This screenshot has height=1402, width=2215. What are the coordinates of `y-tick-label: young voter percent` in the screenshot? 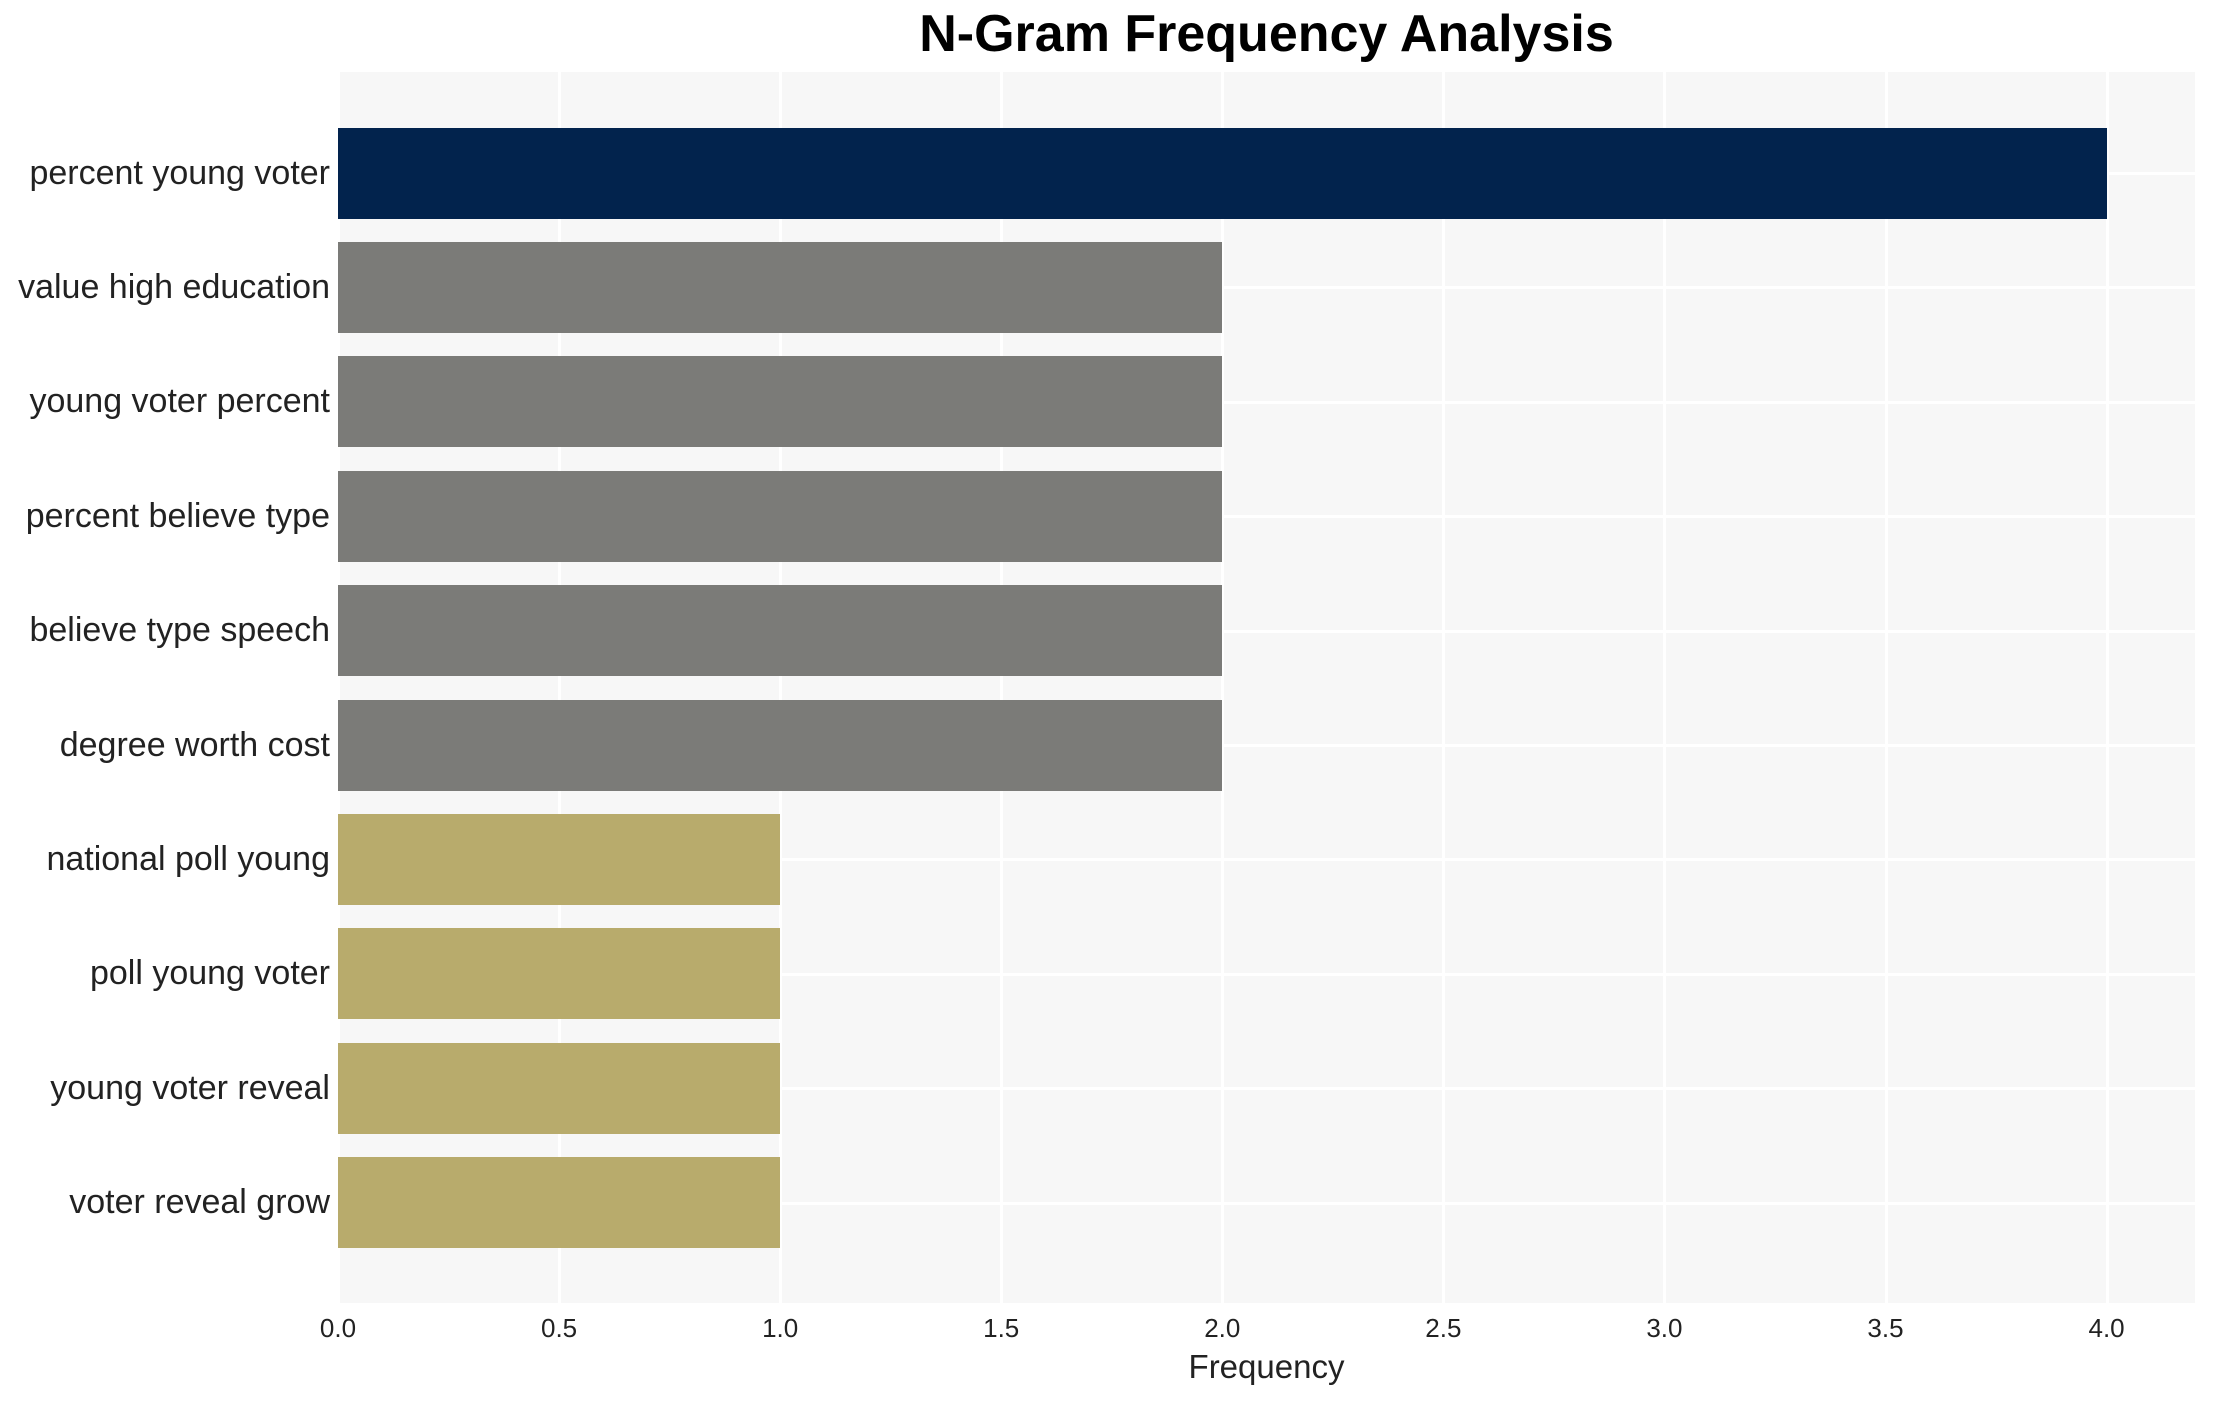 It's located at (179, 401).